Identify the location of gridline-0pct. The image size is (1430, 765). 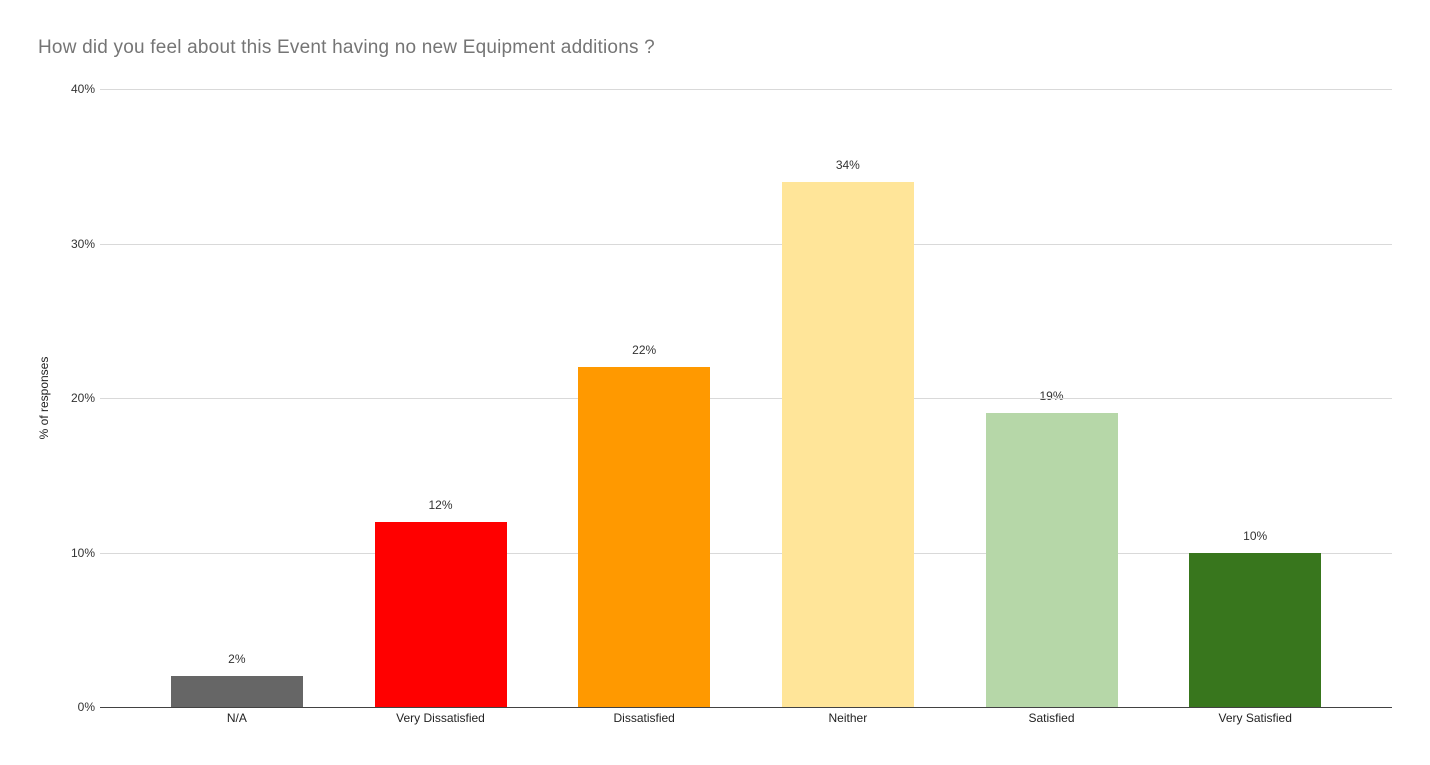
(746, 707).